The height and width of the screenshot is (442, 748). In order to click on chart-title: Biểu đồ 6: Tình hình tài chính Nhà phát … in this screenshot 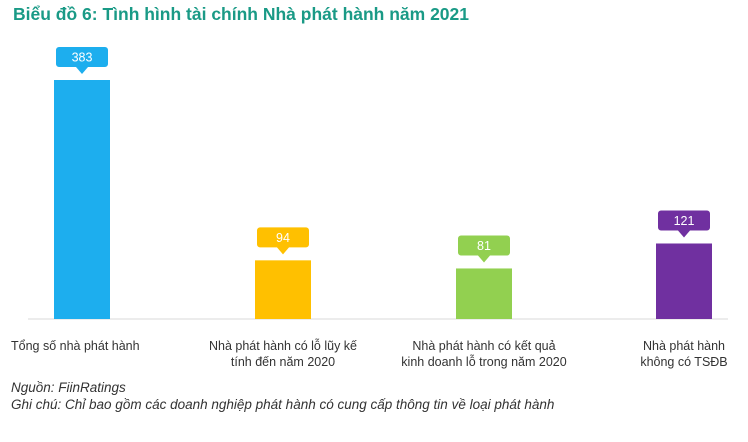, I will do `click(241, 14)`.